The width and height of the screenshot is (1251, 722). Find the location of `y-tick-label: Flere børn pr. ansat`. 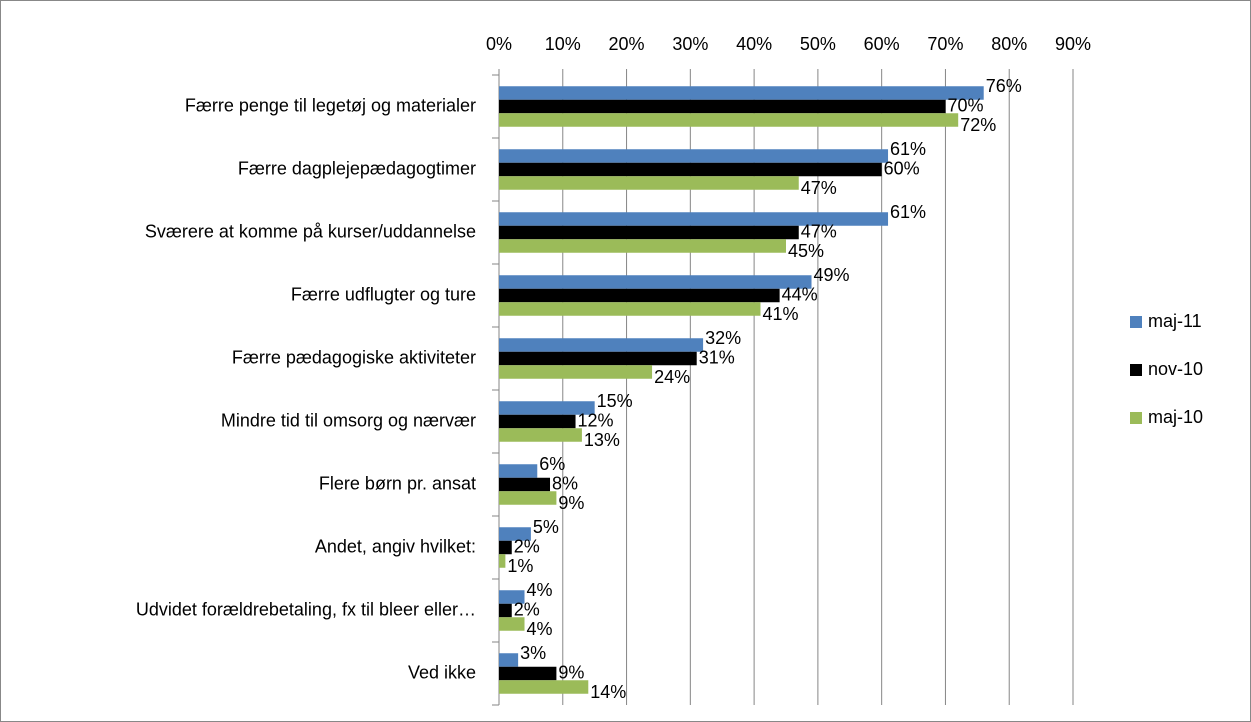

y-tick-label: Flere børn pr. ansat is located at coordinates (397, 483).